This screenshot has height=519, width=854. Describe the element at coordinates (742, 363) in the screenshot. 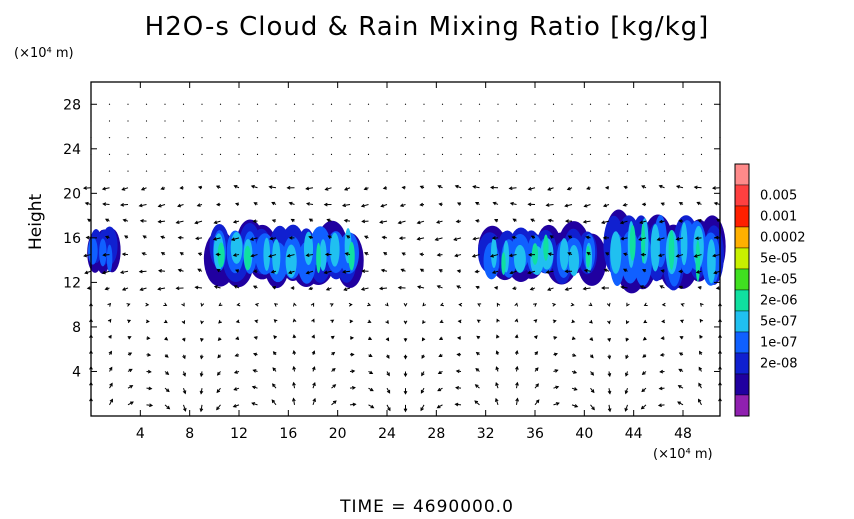

I see `colorbar-swatch` at that location.